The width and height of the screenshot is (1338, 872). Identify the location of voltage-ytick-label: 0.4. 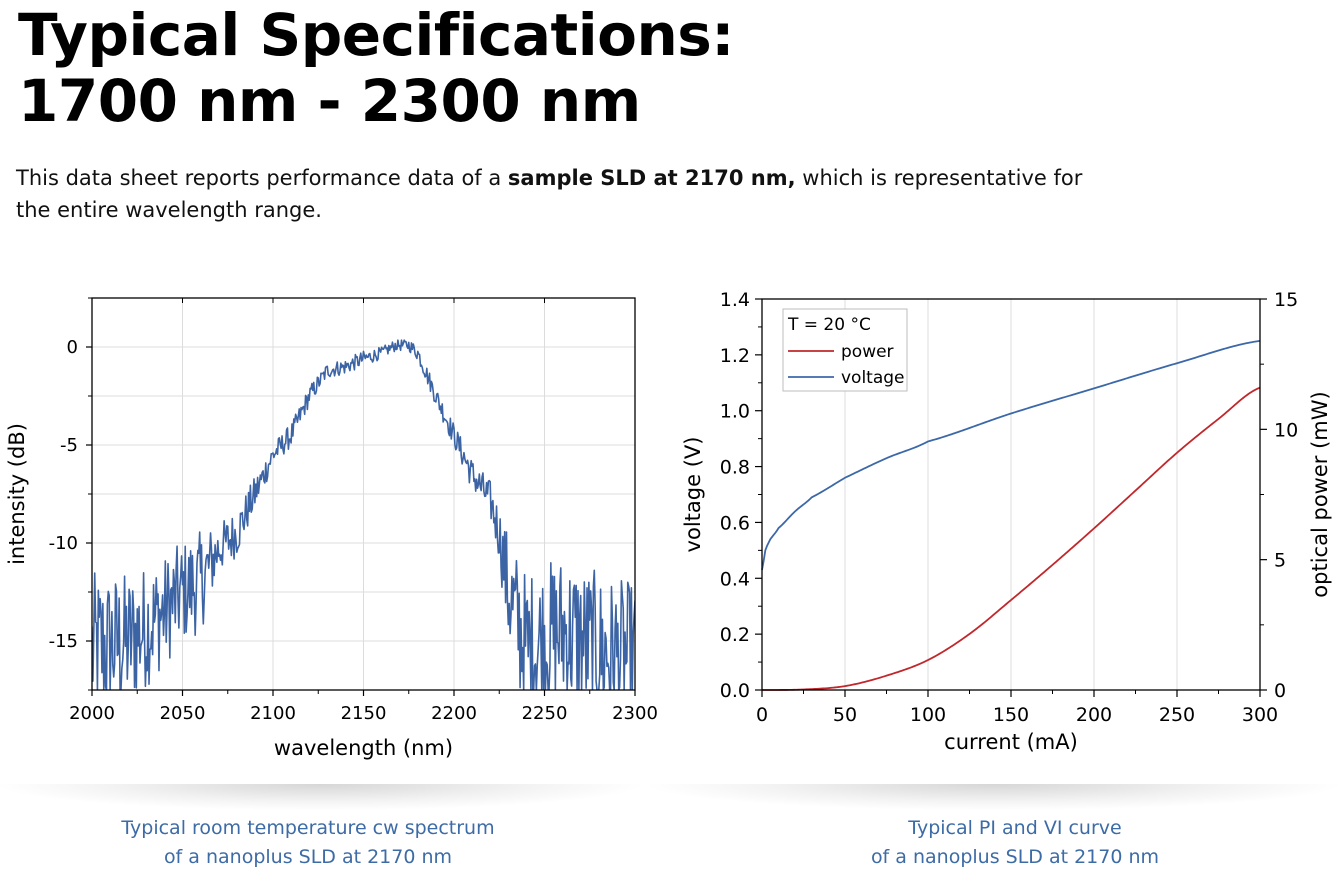
(735, 579).